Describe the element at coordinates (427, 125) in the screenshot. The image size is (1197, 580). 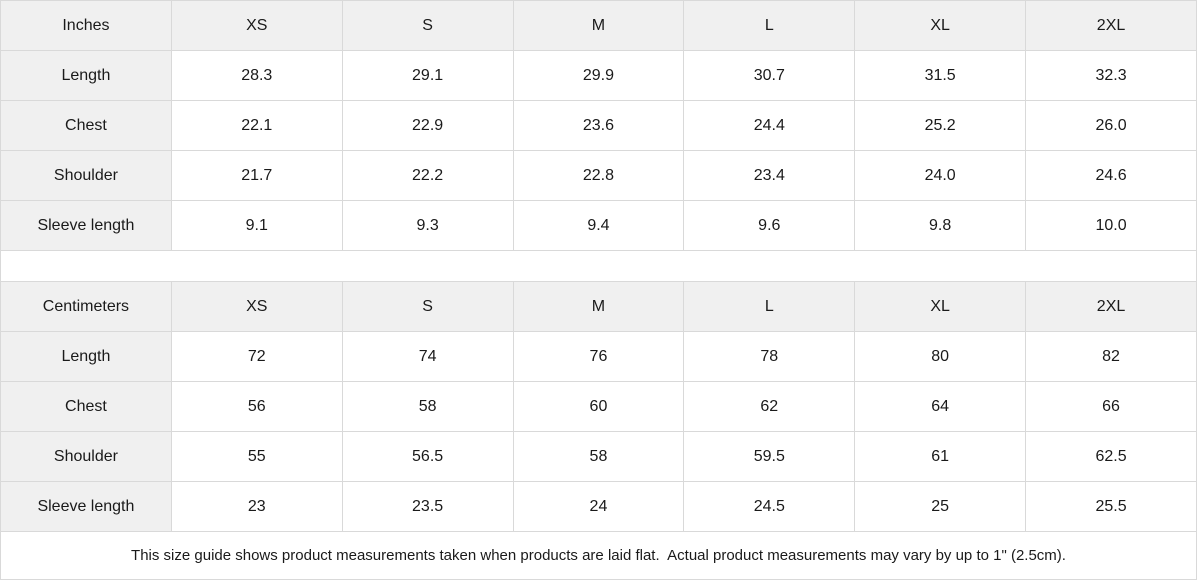
I see `measurement-value-cell: 22.9` at that location.